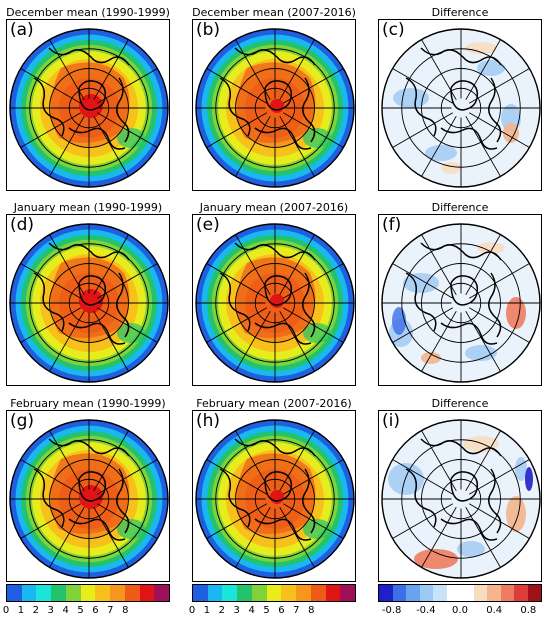  What do you see at coordinates (50, 610) in the screenshot?
I see `colorbar-tick-label: 3` at bounding box center [50, 610].